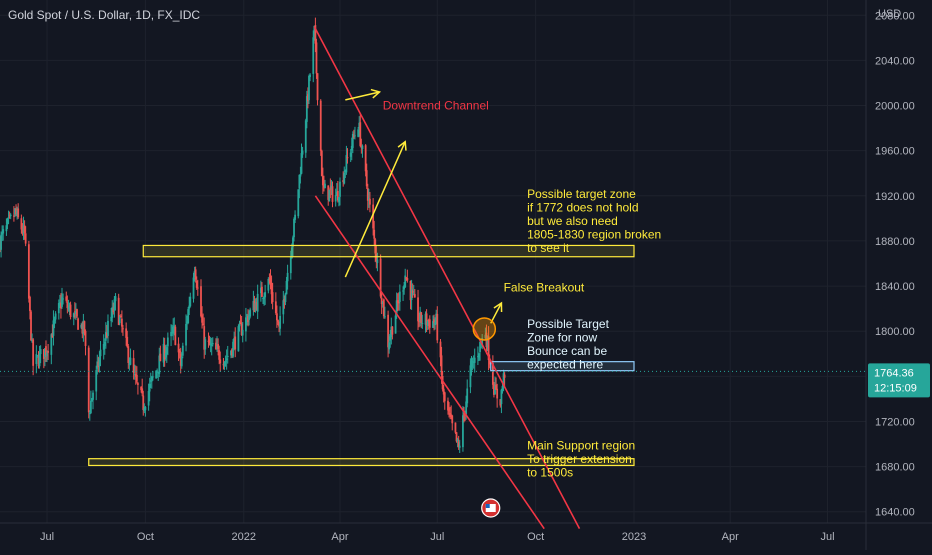  I want to click on price-axis, so click(899, 275).